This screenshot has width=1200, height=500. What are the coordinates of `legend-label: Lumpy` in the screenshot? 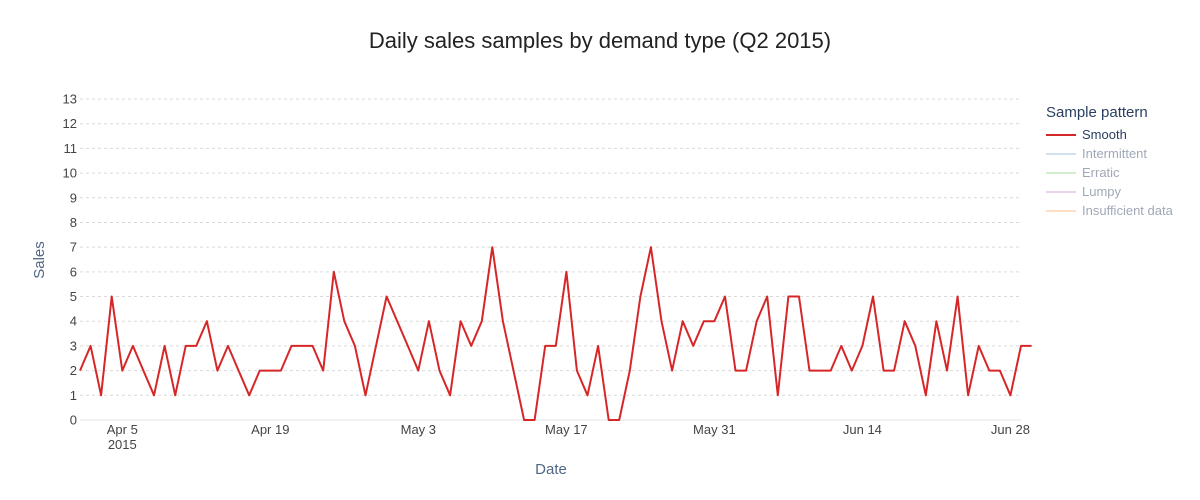 It's located at (1102, 191).